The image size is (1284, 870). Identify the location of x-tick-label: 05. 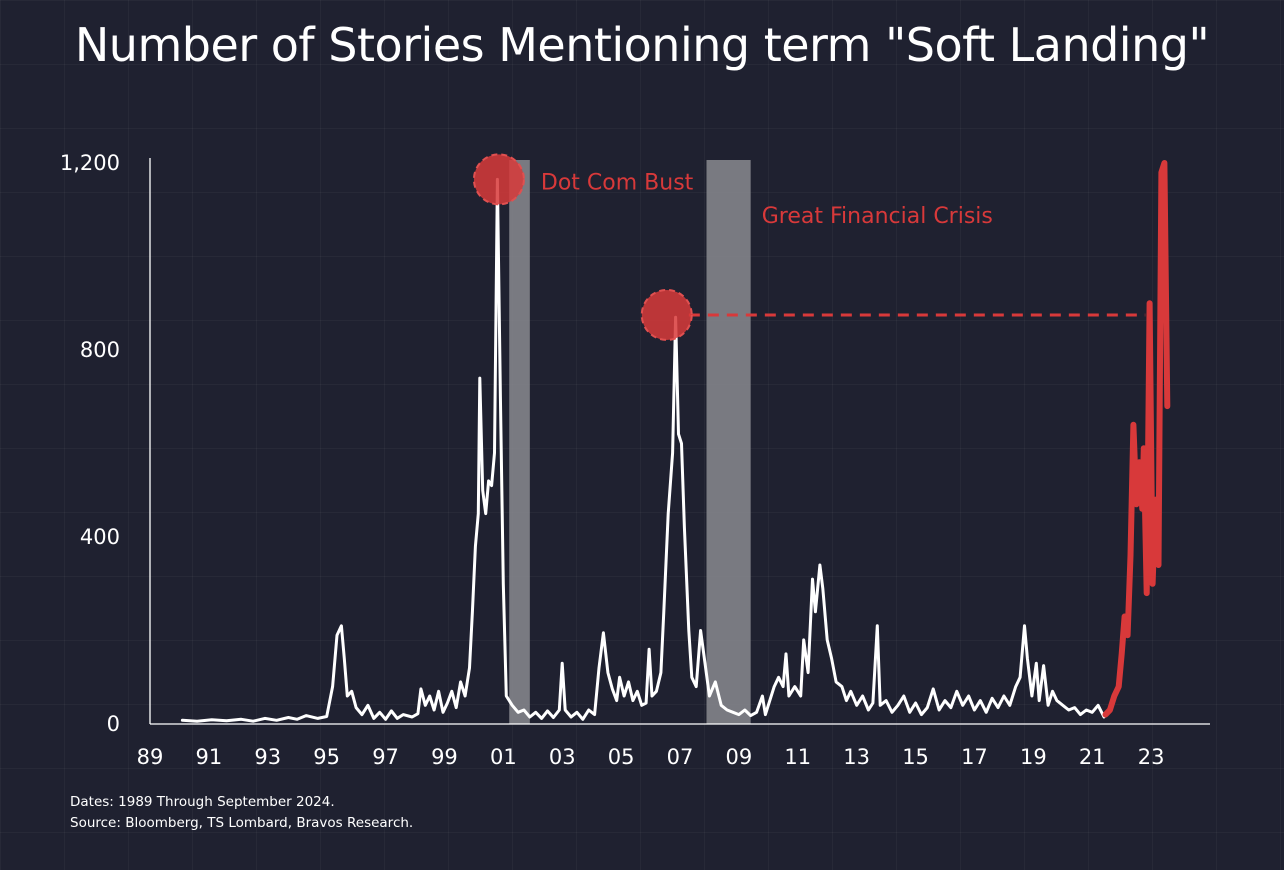
(621, 757).